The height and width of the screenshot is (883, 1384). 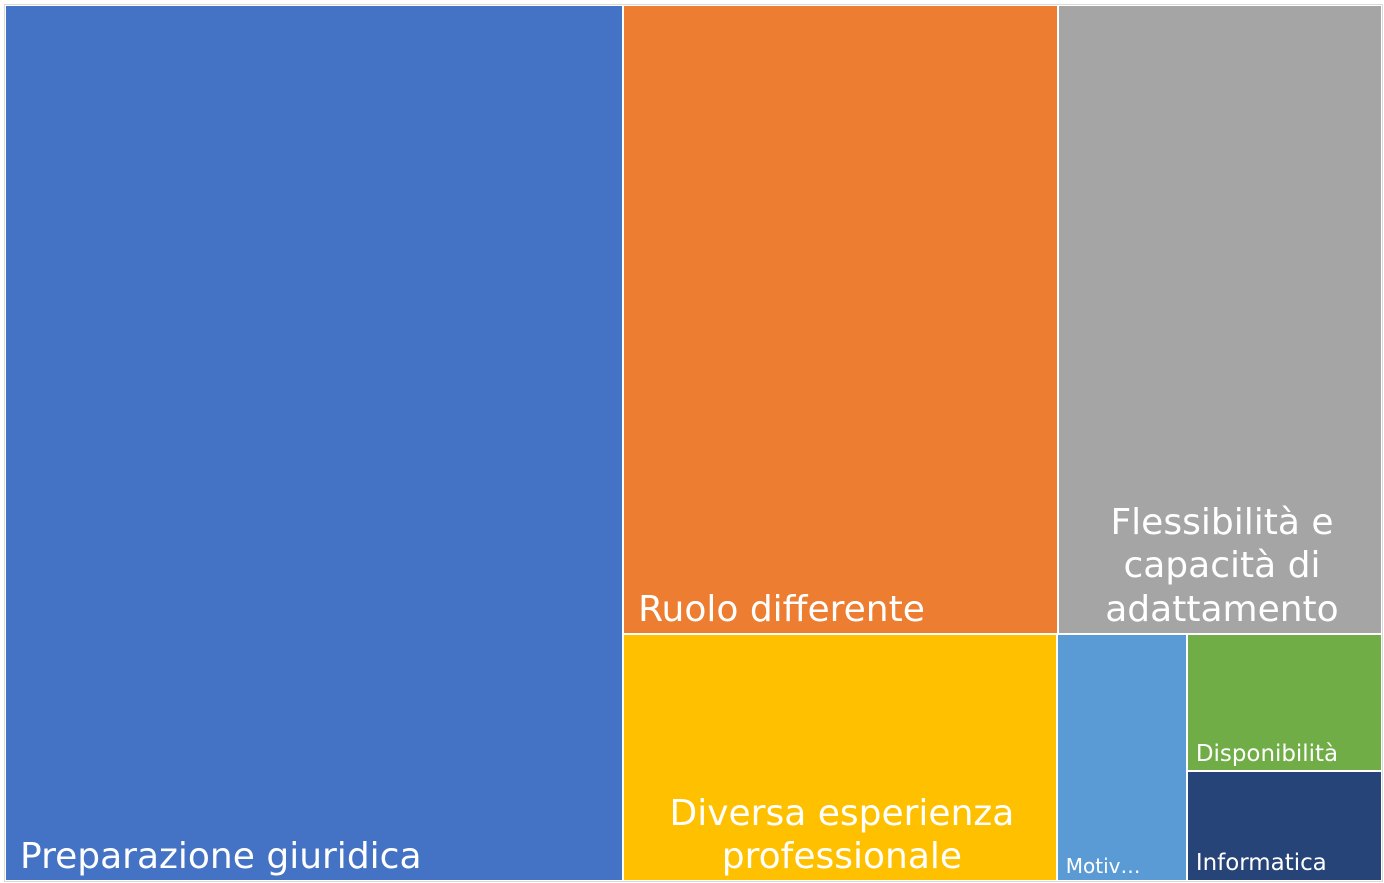 What do you see at coordinates (1284, 702) in the screenshot?
I see `tile: Disponibilità` at bounding box center [1284, 702].